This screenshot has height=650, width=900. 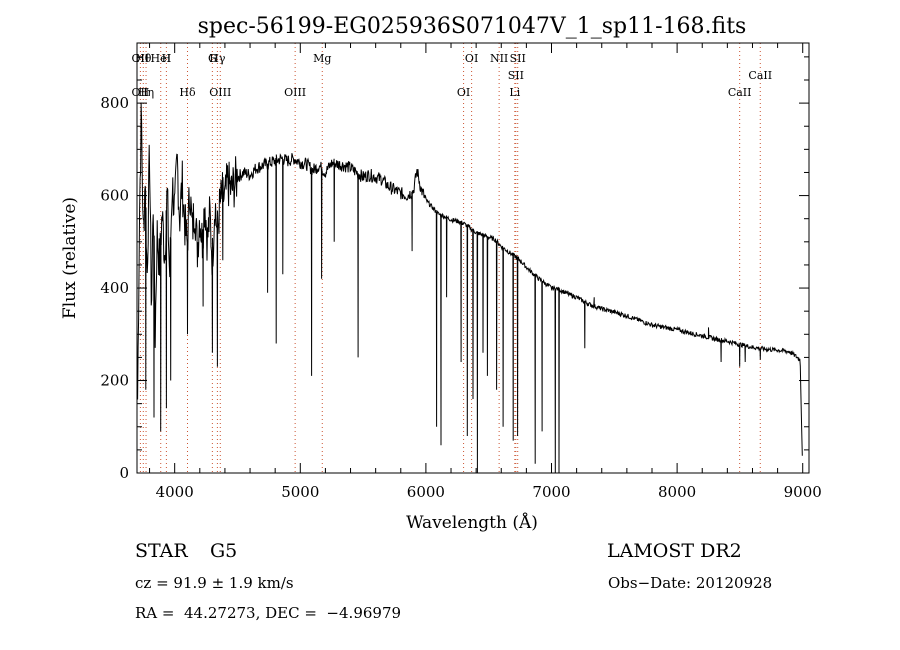 What do you see at coordinates (175, 492) in the screenshot?
I see `x-tick-label: 4000` at bounding box center [175, 492].